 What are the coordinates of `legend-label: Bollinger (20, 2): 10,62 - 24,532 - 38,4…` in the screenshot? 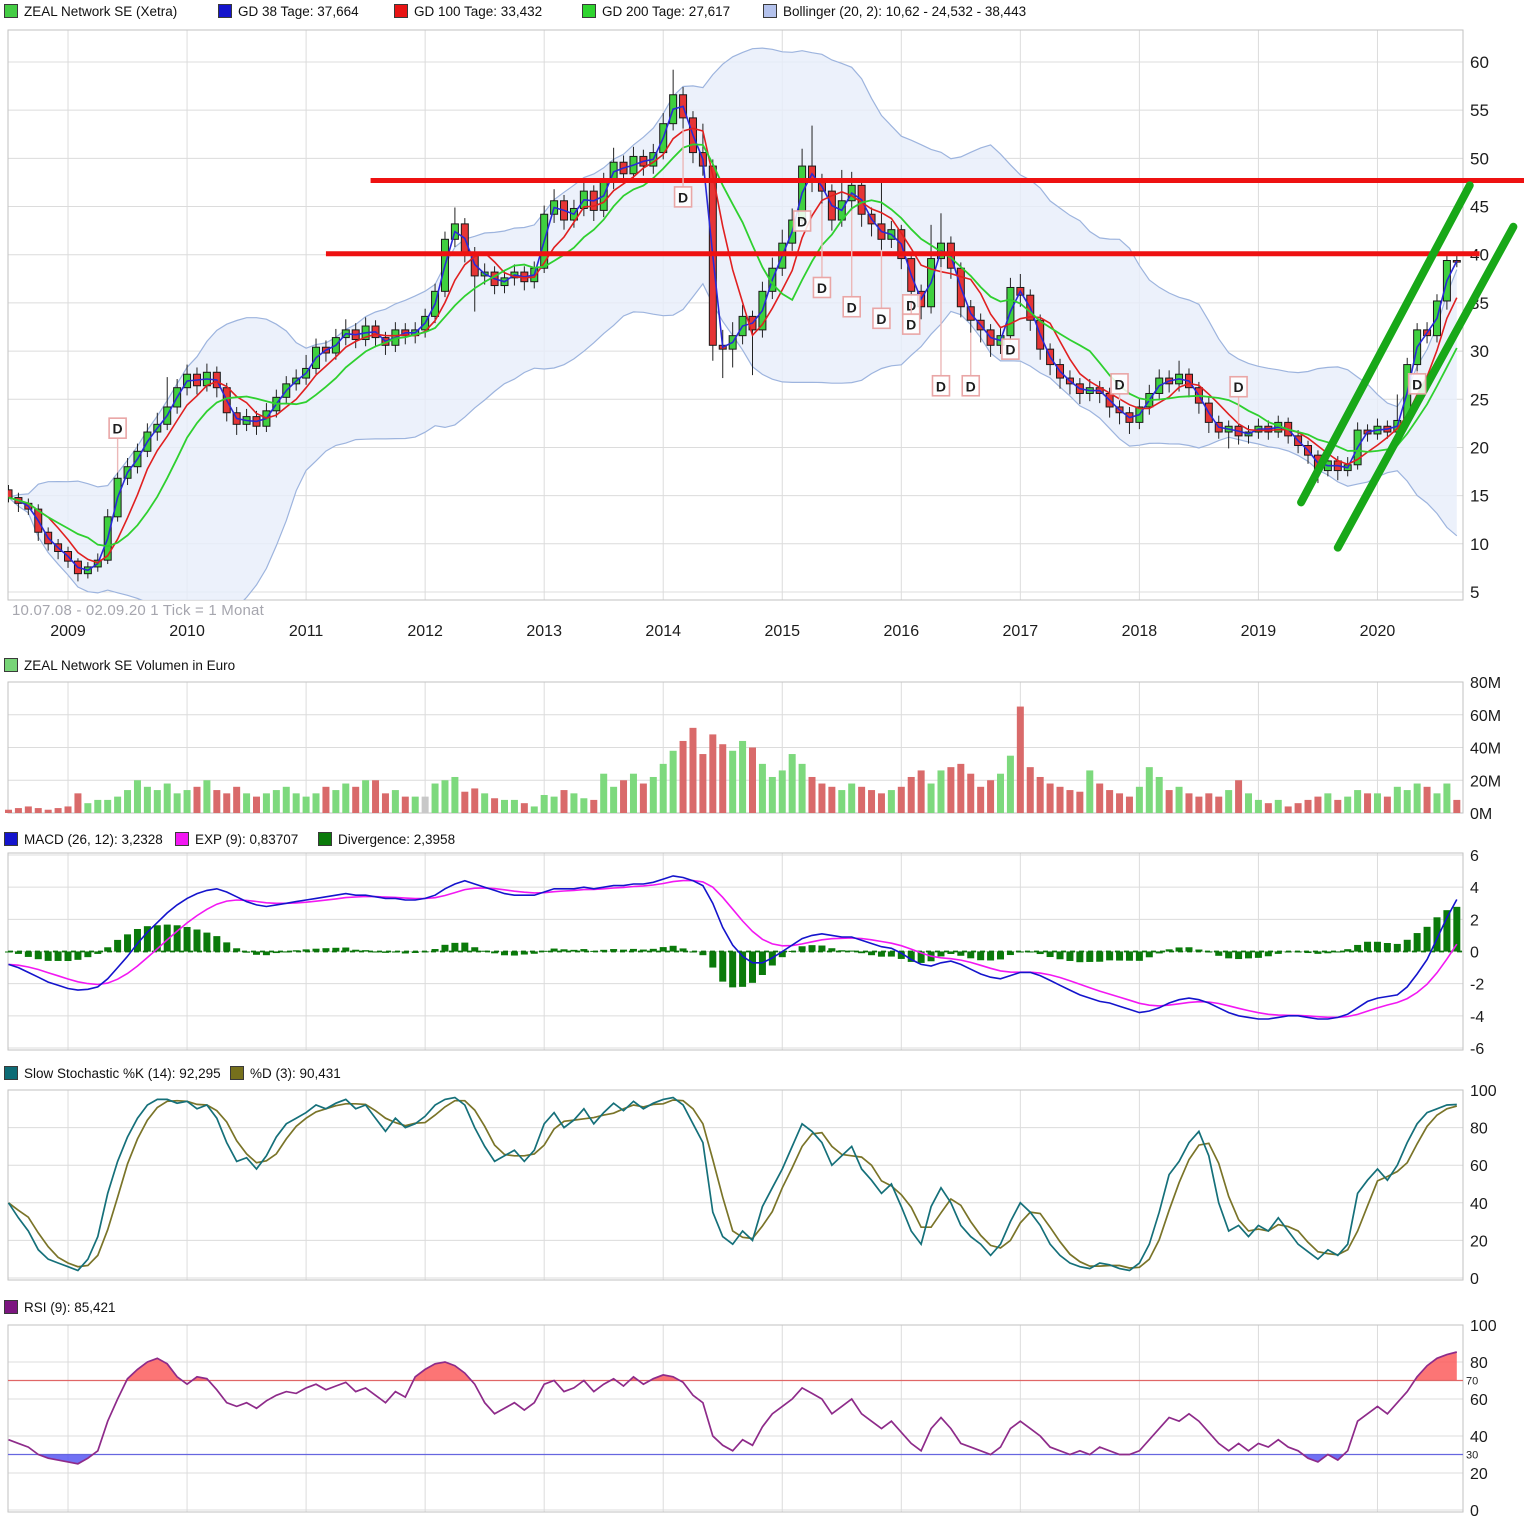 It's located at (905, 11).